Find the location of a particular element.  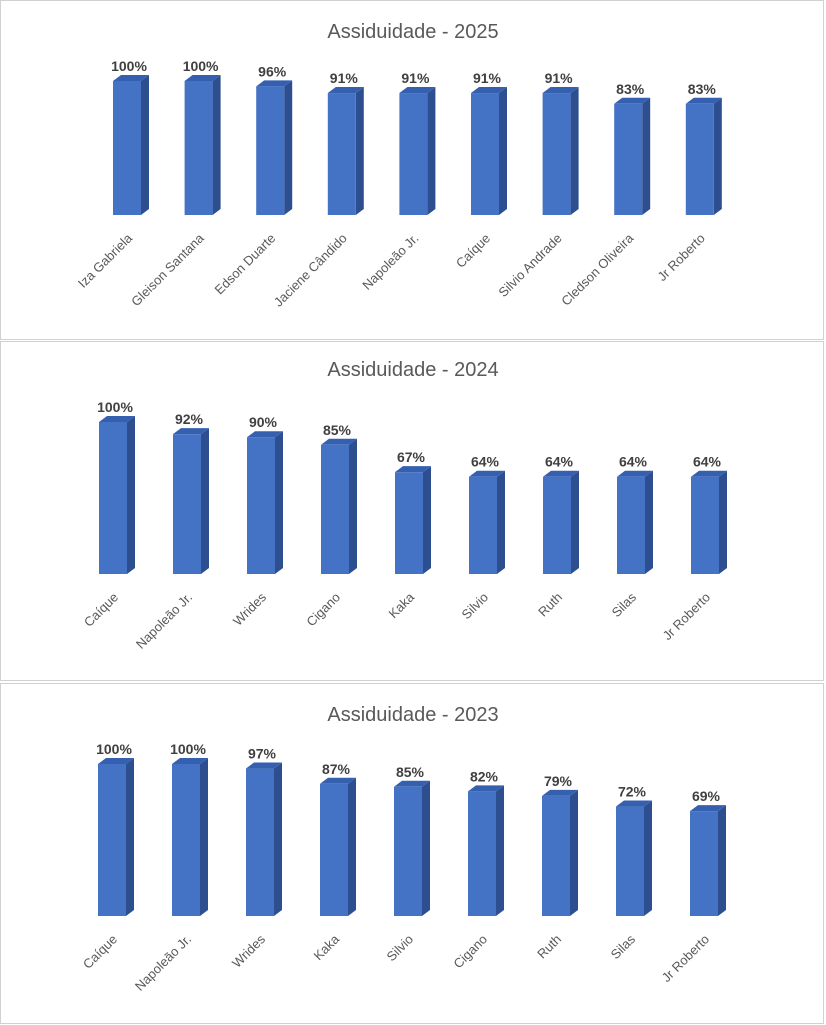

data-label: 64% is located at coordinates (485, 462).